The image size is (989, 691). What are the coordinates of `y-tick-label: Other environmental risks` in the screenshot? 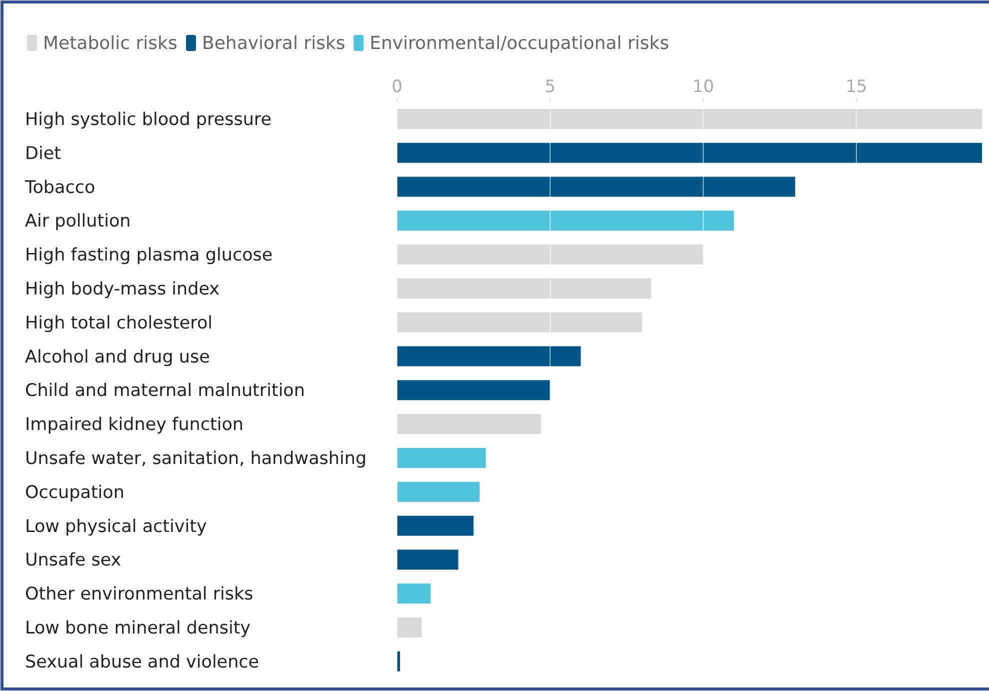 It's located at (139, 594).